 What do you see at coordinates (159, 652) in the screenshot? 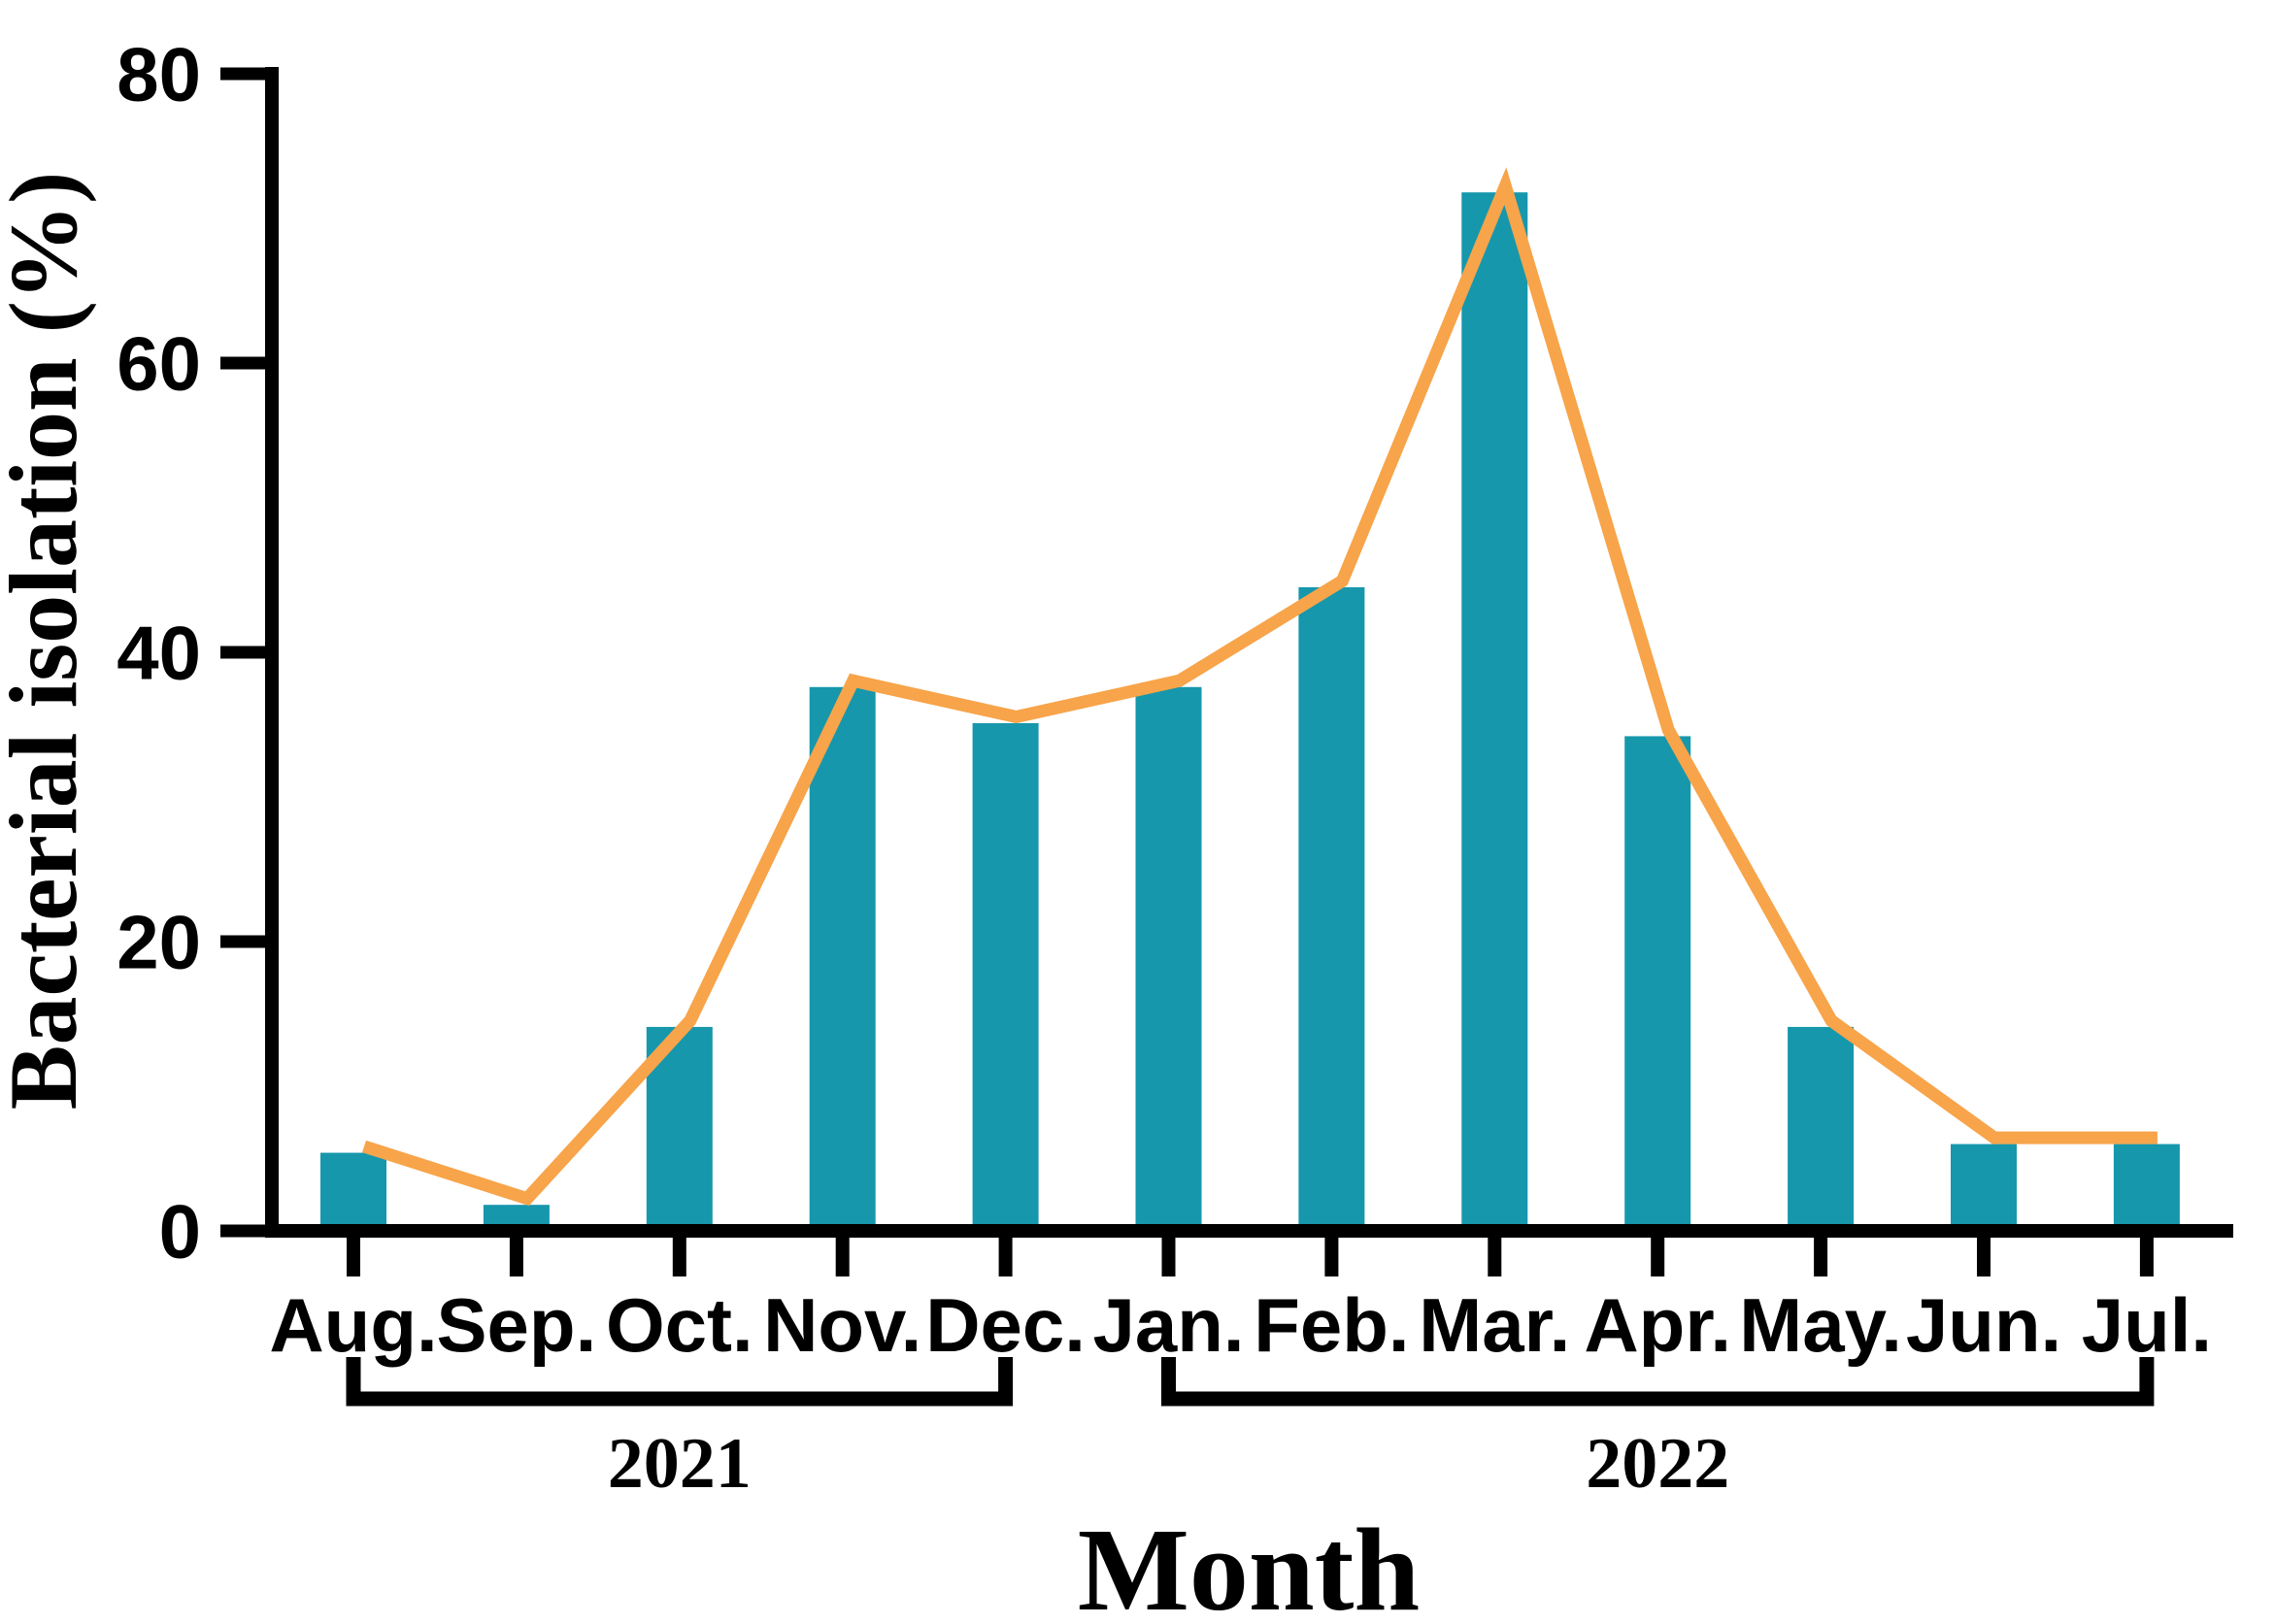
I see `y-tick-label-40: 40` at bounding box center [159, 652].